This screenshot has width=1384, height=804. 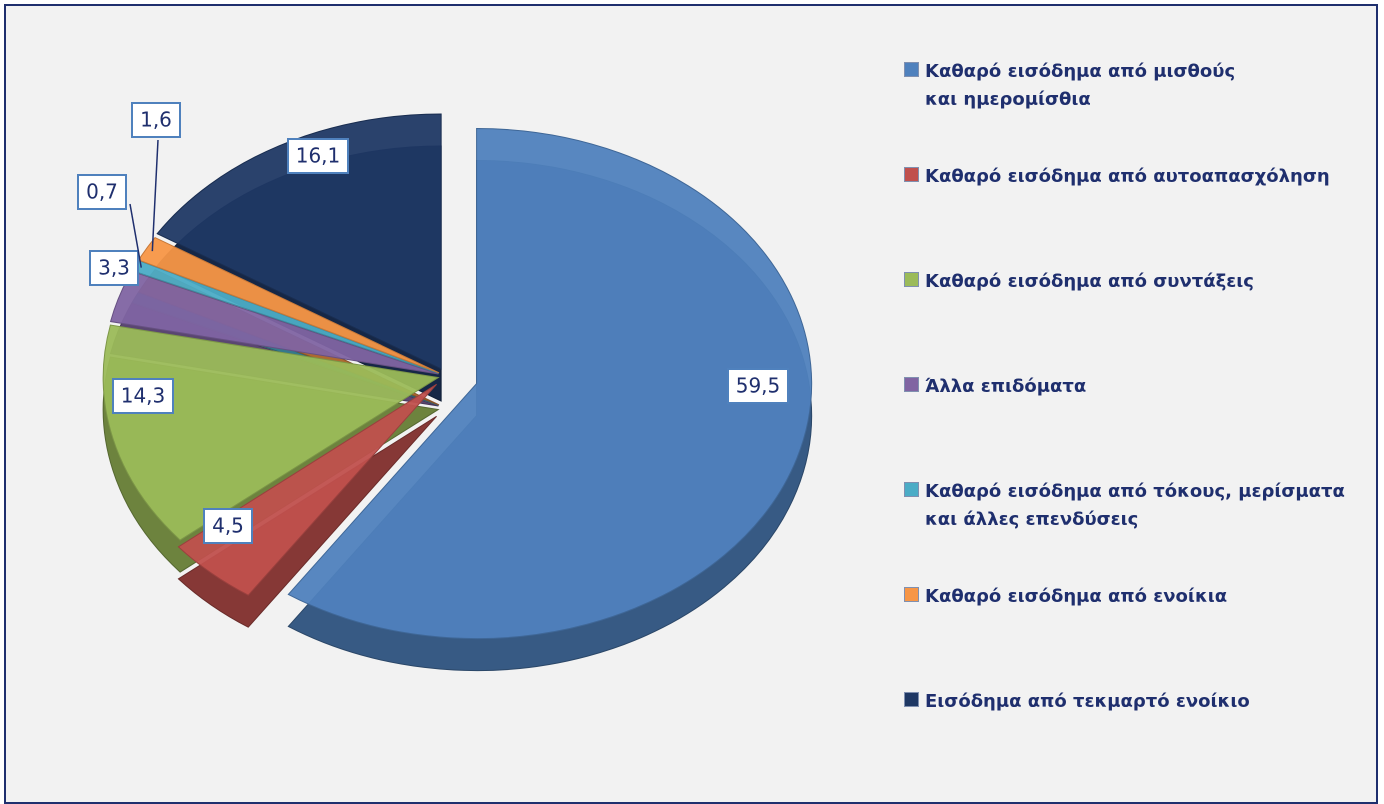 I want to click on data-label: 14,3, so click(x=143, y=396).